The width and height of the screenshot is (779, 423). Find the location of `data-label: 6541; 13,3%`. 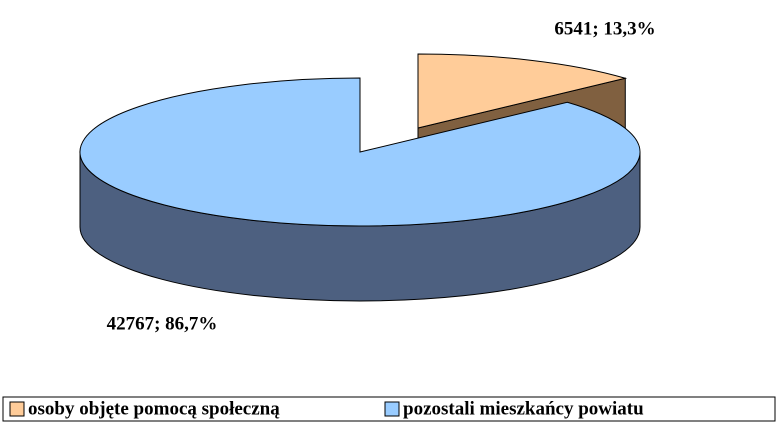

data-label: 6541; 13,3% is located at coordinates (604, 28).